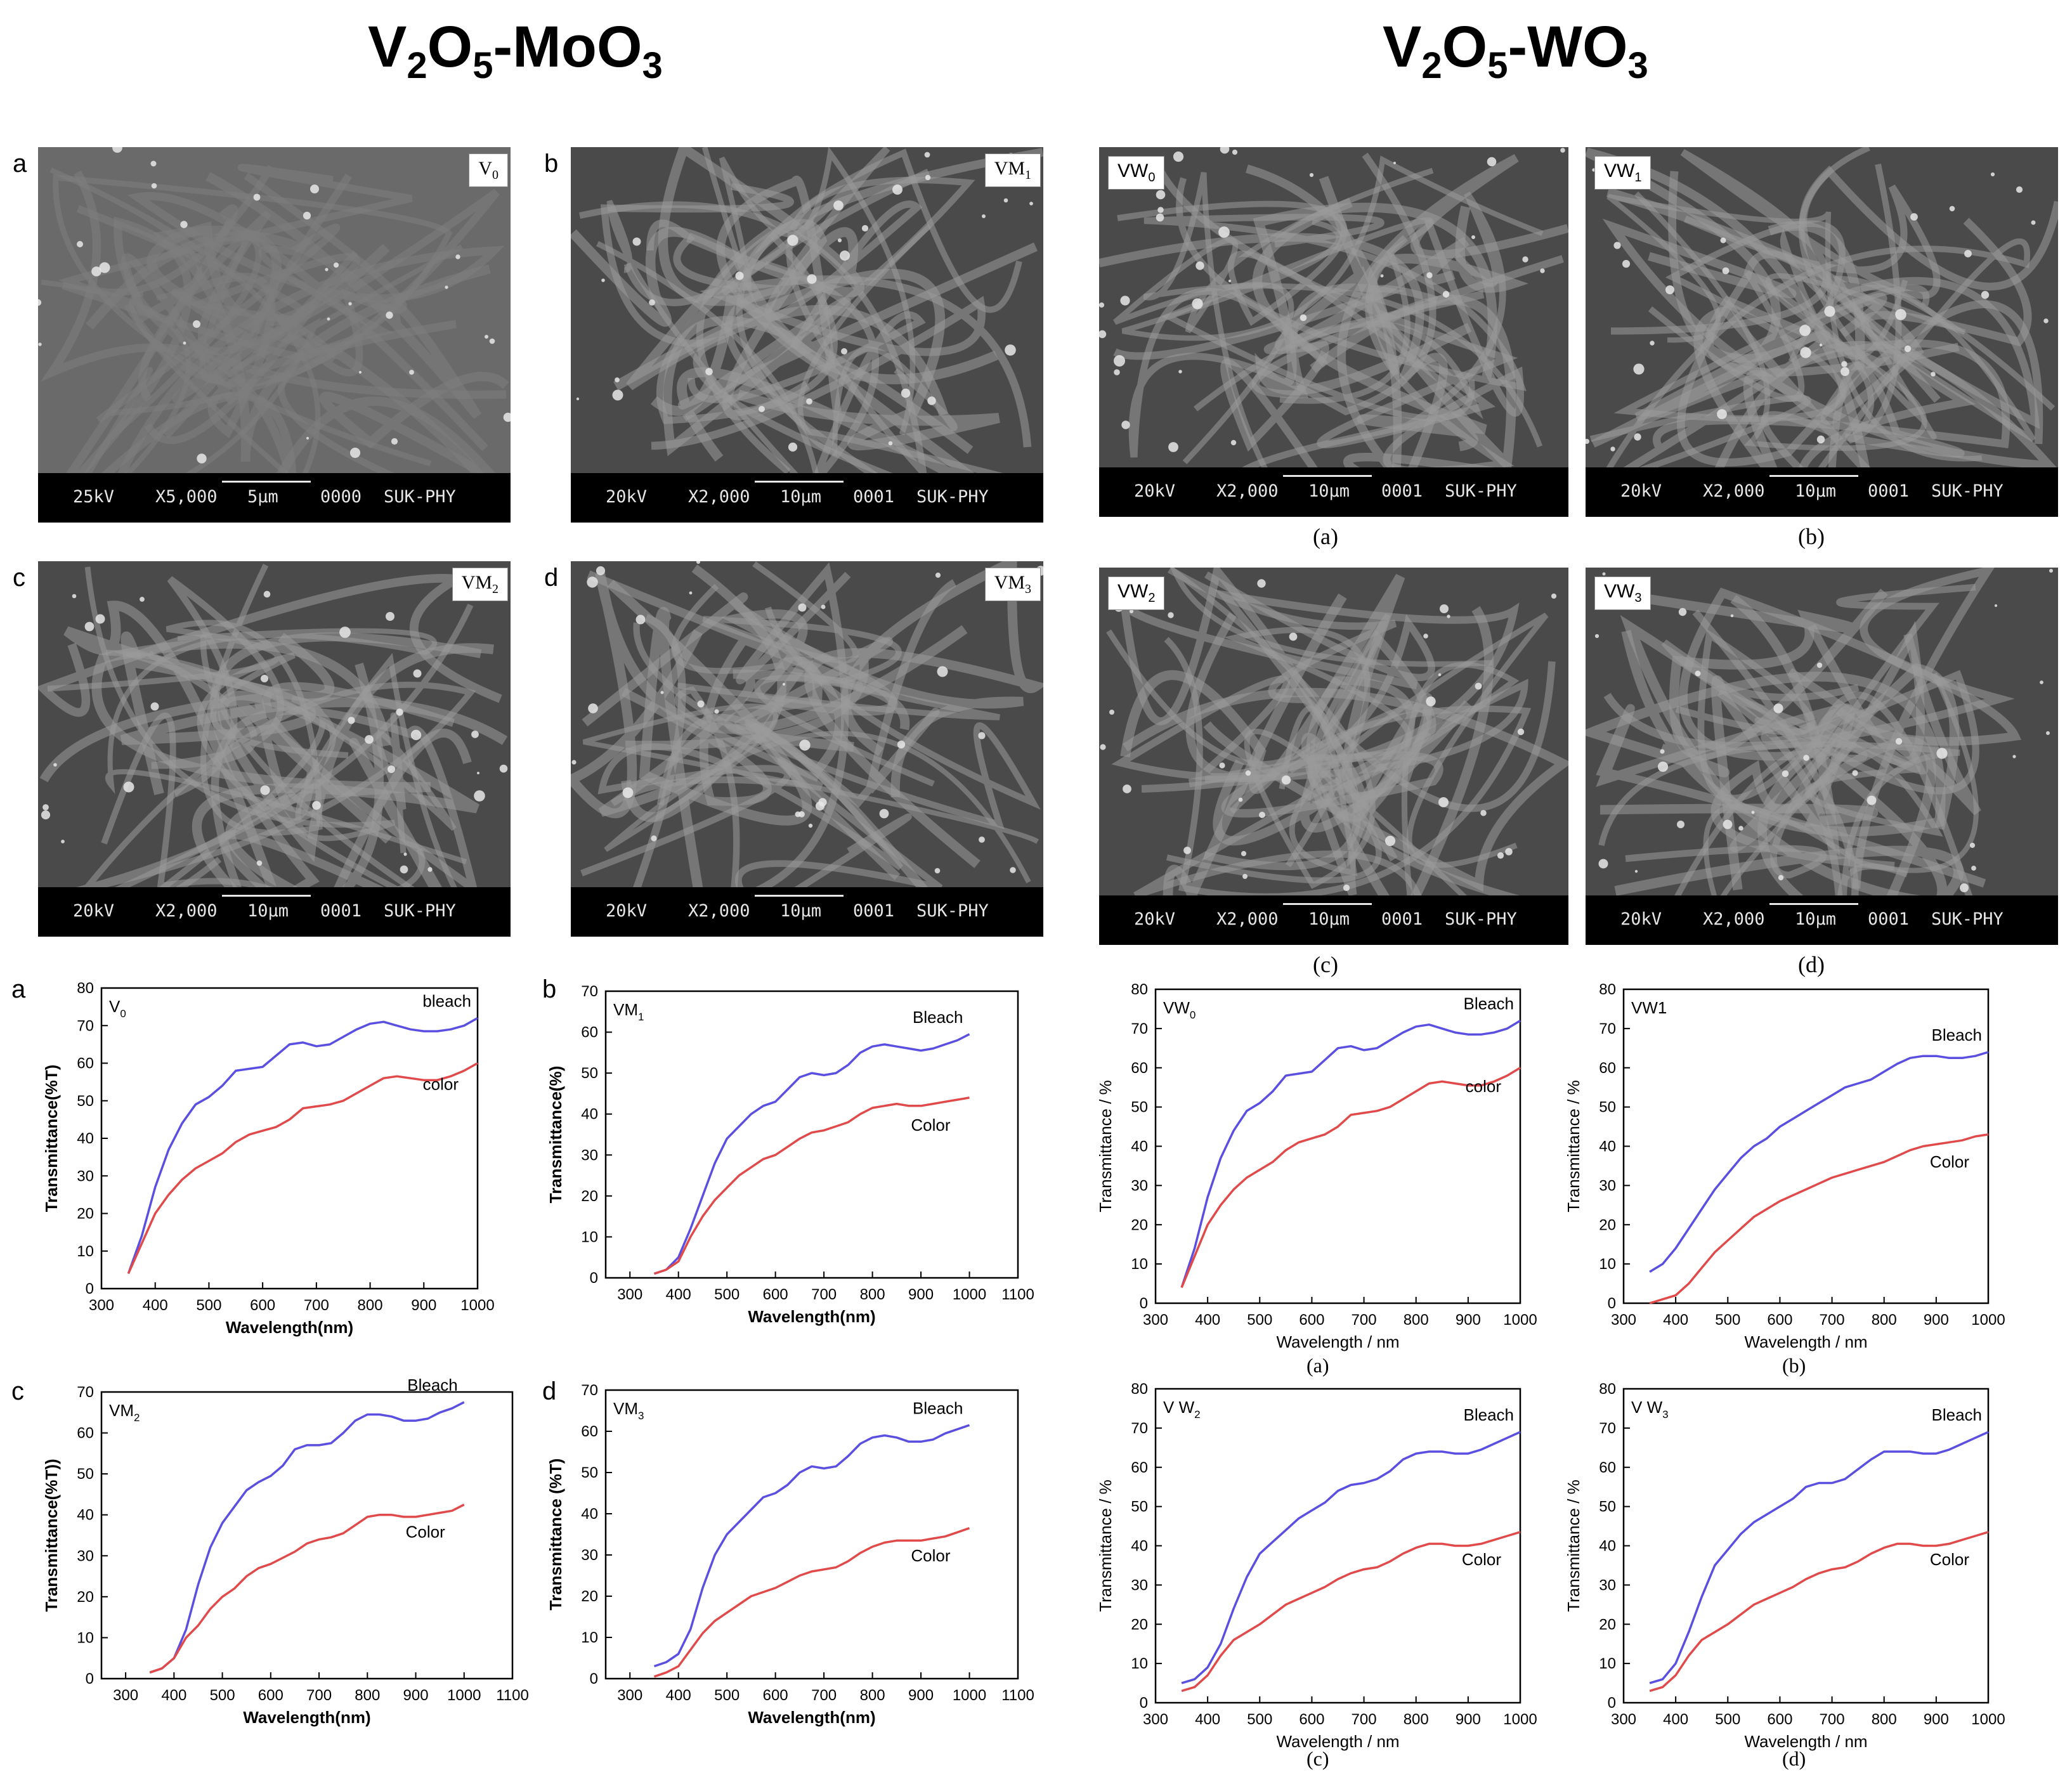  What do you see at coordinates (1889, 491) in the screenshot?
I see `sem-image-code: 0001` at bounding box center [1889, 491].